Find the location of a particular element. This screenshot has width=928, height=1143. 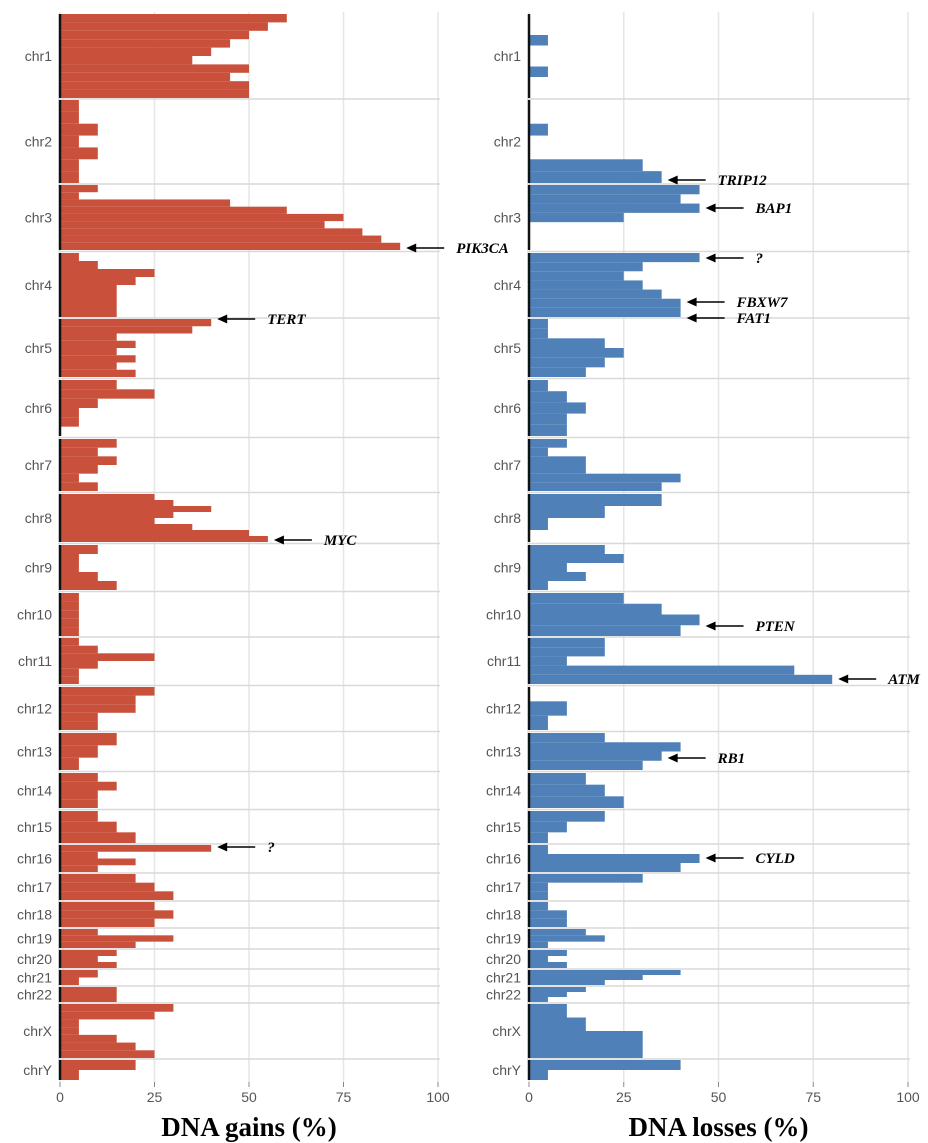

gains-chr-label-chr10: chr10 is located at coordinates (34, 615).